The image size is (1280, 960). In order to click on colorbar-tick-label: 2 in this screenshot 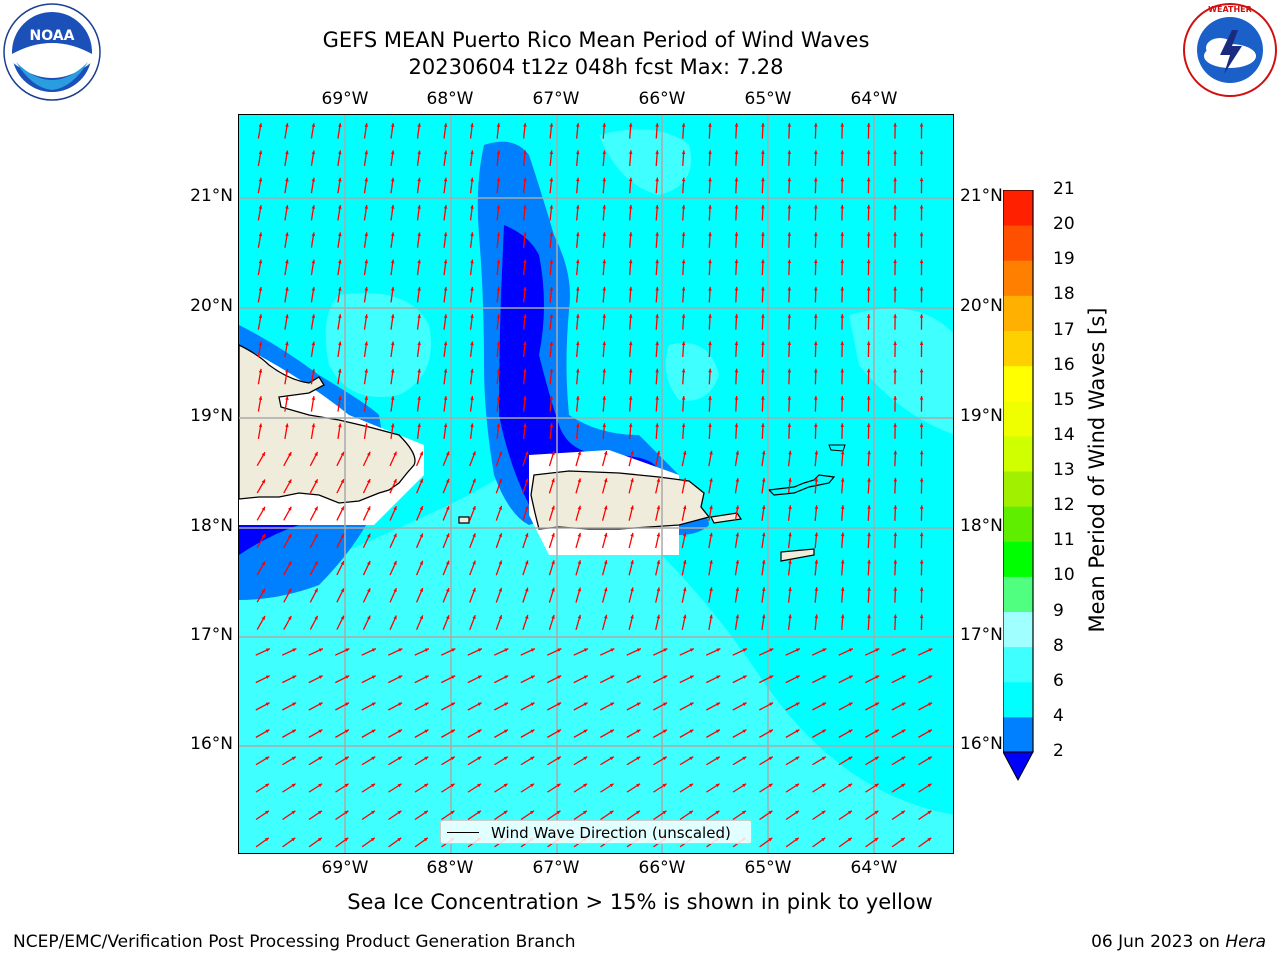, I will do `click(1058, 751)`.